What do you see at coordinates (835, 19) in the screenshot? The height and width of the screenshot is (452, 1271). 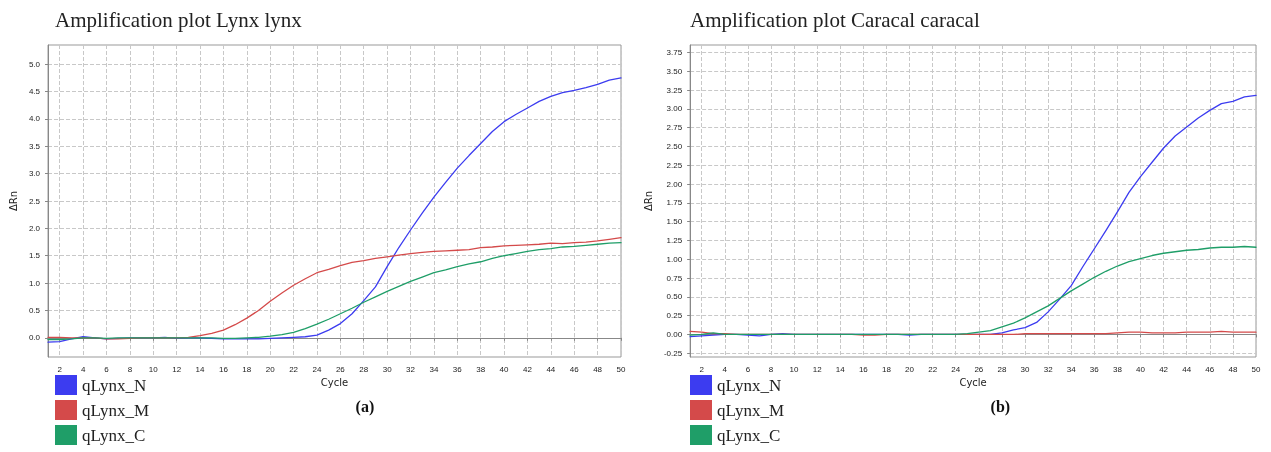 I see `chart-title: Amplification plot Caracal caracal` at bounding box center [835, 19].